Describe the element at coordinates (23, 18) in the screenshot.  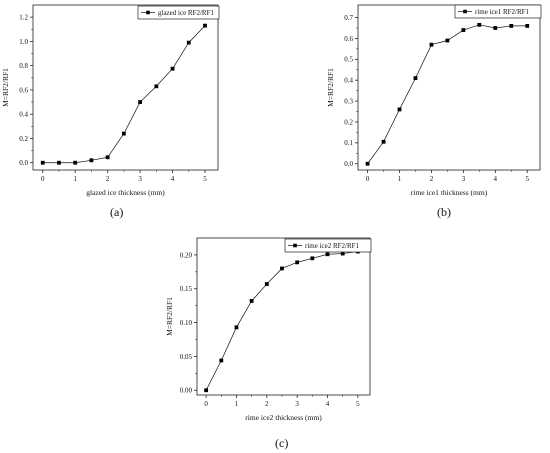
I see `y-tick-label: 1.2` at that location.